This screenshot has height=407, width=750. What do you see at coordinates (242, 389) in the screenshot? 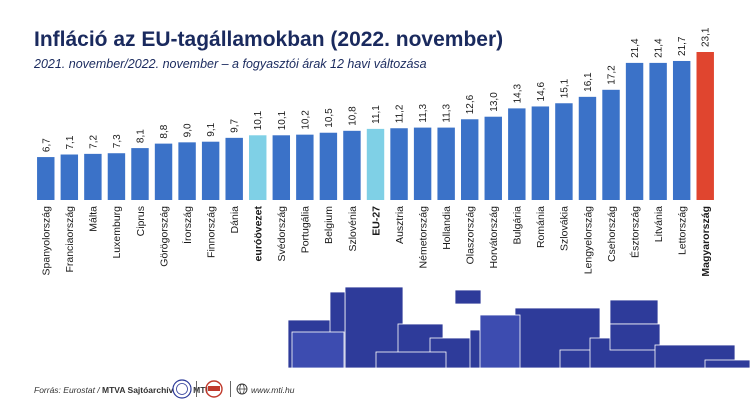
I see `globe-icon` at bounding box center [242, 389].